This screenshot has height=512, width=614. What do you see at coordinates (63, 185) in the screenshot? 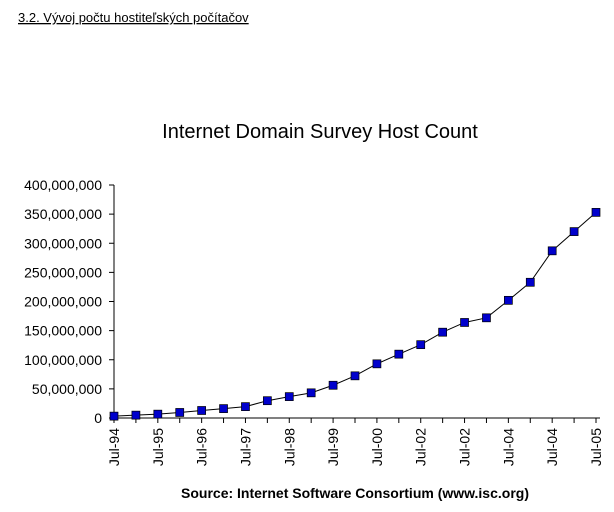
I see `y-tick-label: 400,000,000` at bounding box center [63, 185].